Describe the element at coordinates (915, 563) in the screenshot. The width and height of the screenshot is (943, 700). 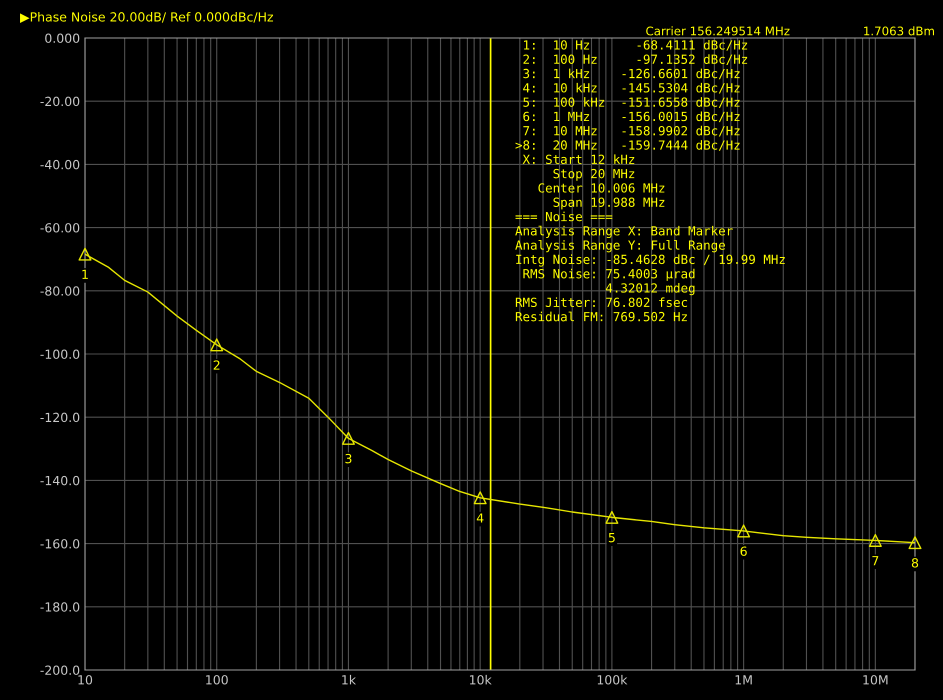
I see `annotation: 8` at that location.